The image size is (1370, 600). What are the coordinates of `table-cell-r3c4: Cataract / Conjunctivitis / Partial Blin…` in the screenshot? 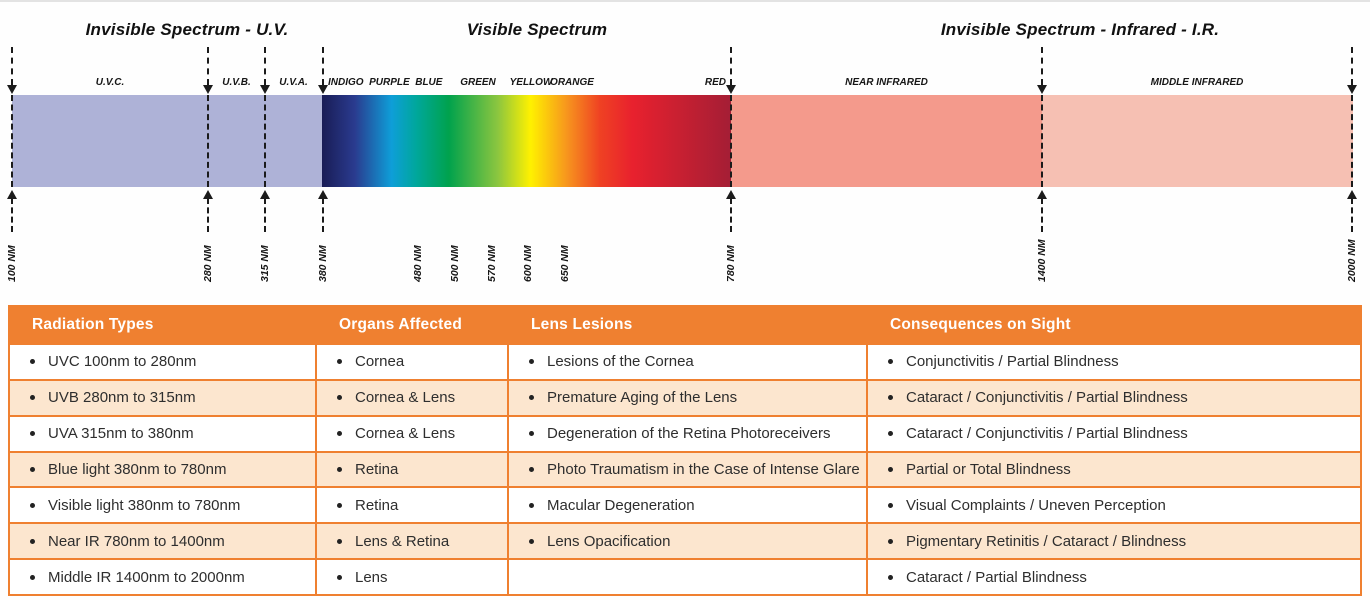 It's located at (1114, 433).